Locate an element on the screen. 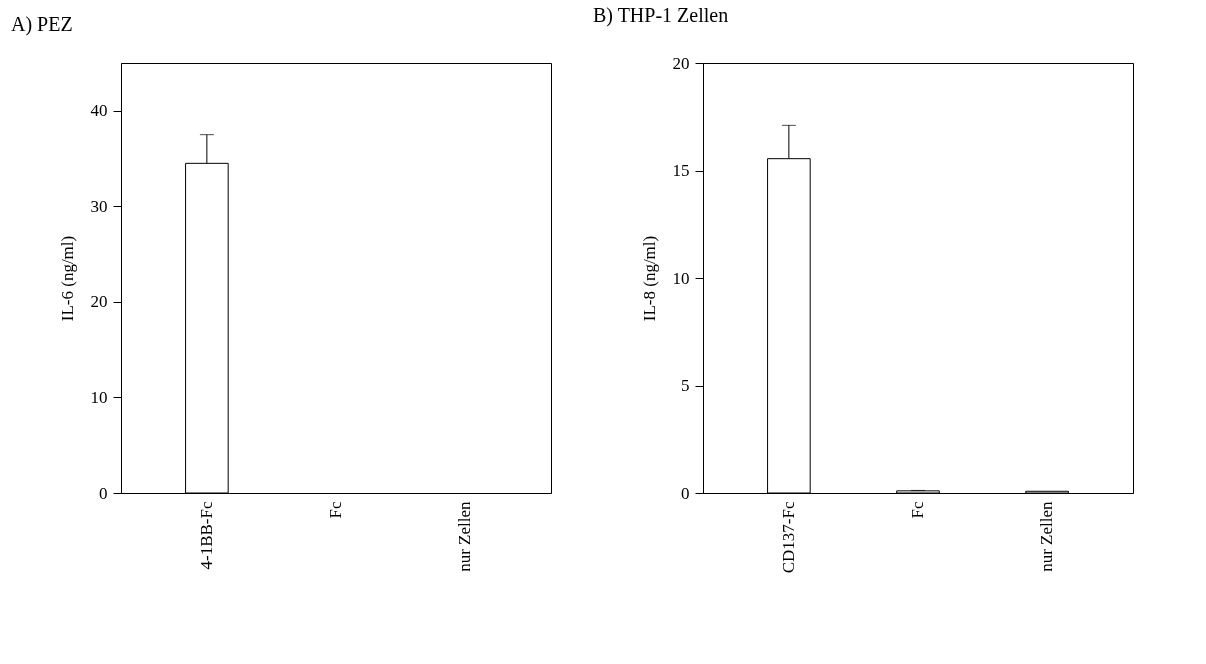 The width and height of the screenshot is (1206, 664). x-tick-label: 4-1BB-Fc is located at coordinates (206, 535).